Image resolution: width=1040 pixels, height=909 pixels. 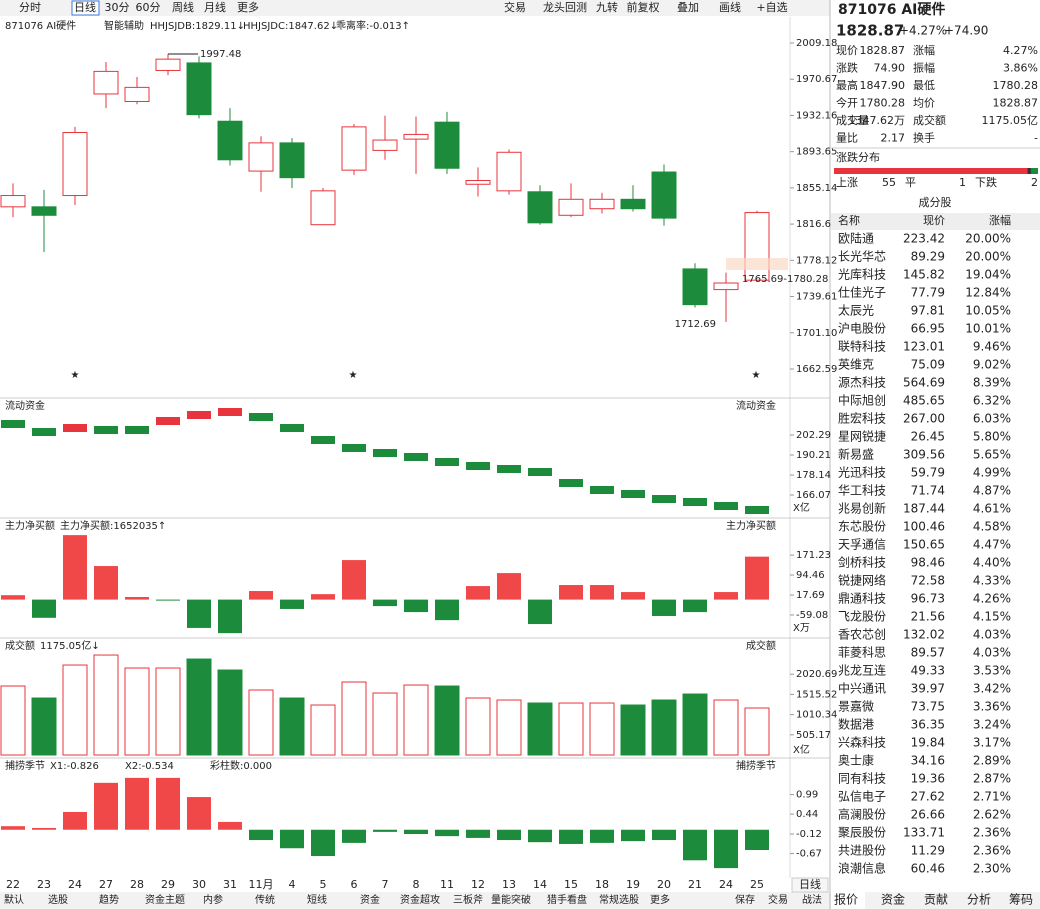 What do you see at coordinates (165, 899) in the screenshot?
I see `bottom-tab: 资金主题` at bounding box center [165, 899].